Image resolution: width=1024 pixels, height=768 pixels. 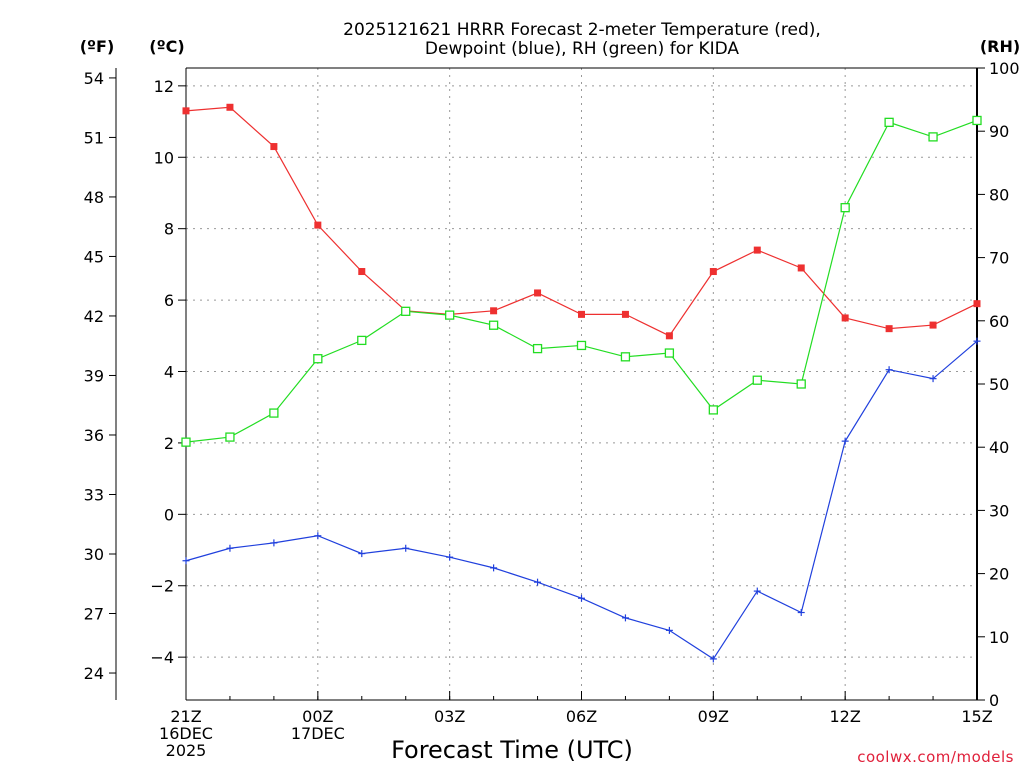 I want to click on fahrenheit-tick-label: 39, so click(x=94, y=375).